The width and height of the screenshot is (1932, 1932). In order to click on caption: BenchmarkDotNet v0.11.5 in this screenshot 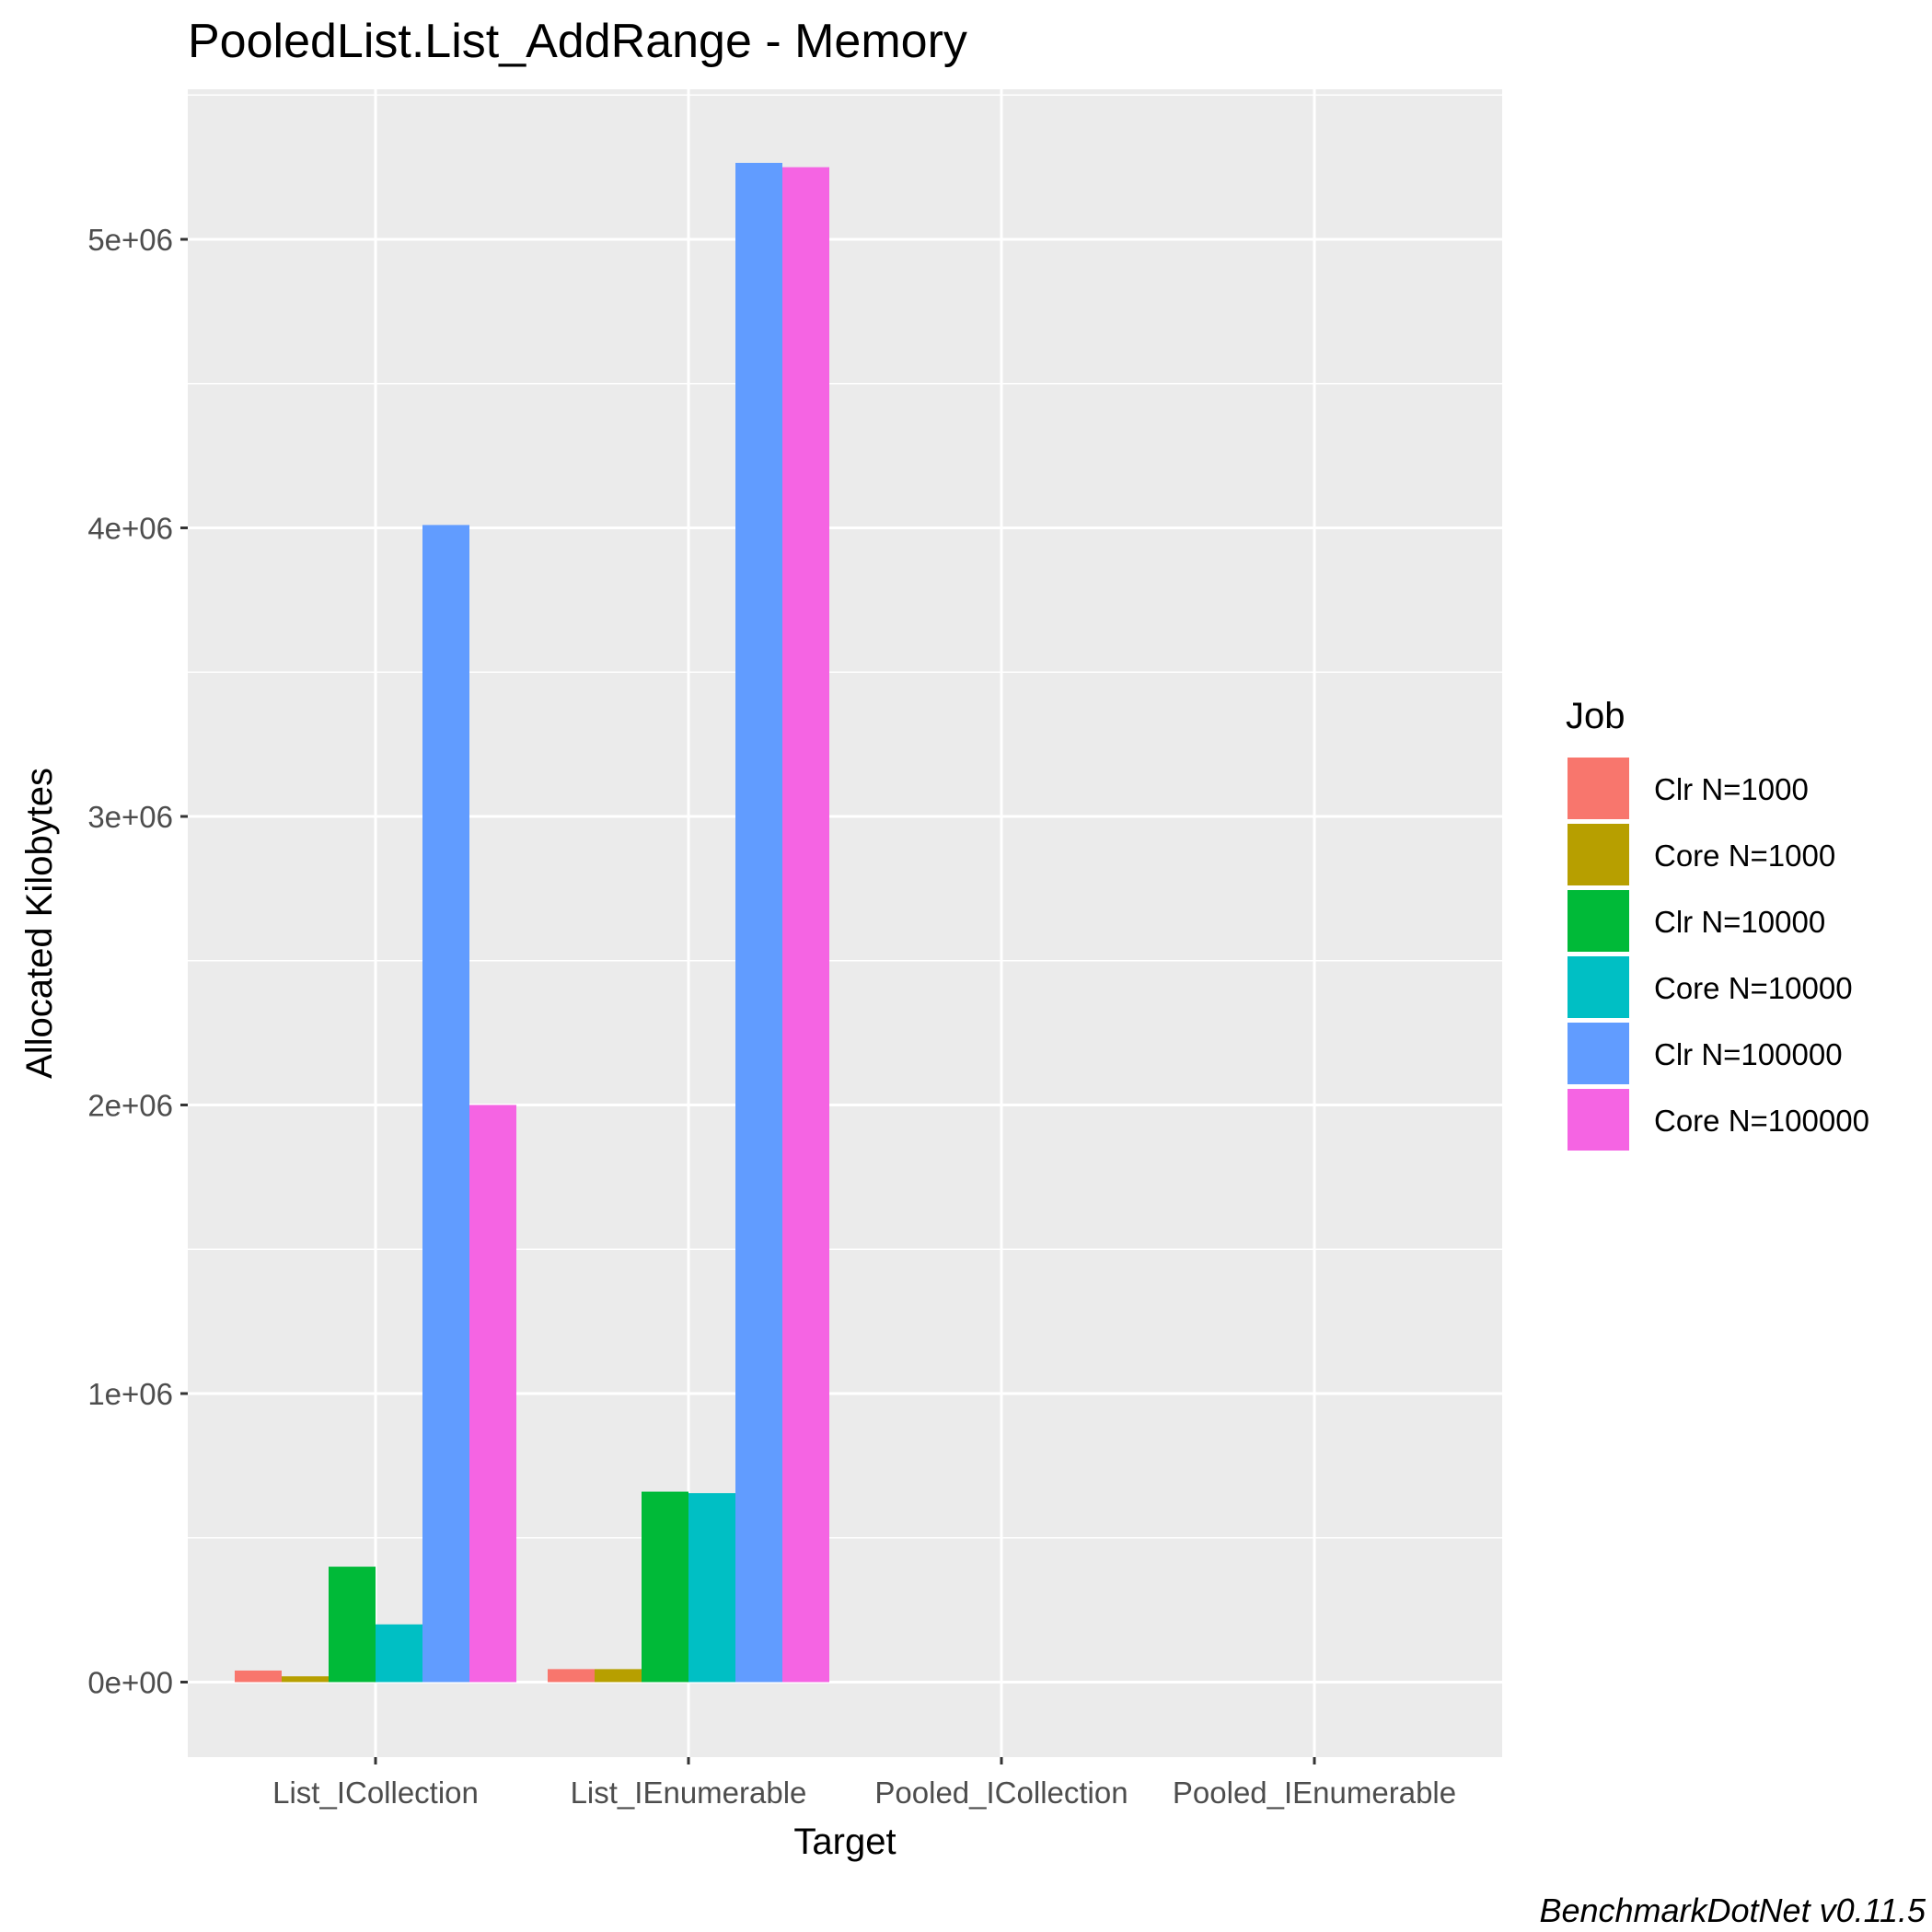, I will do `click(1733, 1911)`.